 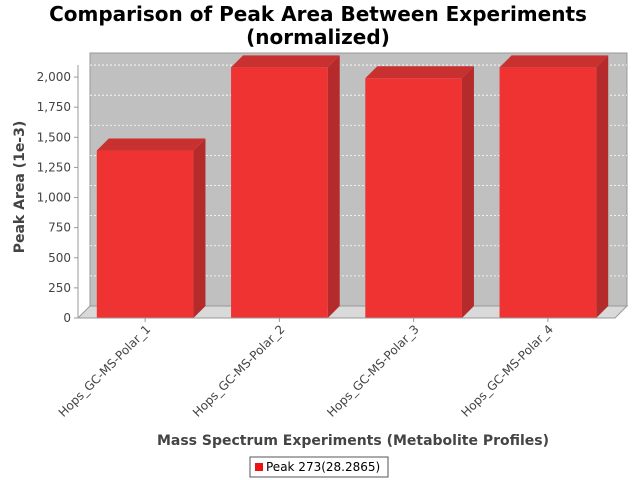 I want to click on y-tick-label: 750, so click(x=59, y=228).